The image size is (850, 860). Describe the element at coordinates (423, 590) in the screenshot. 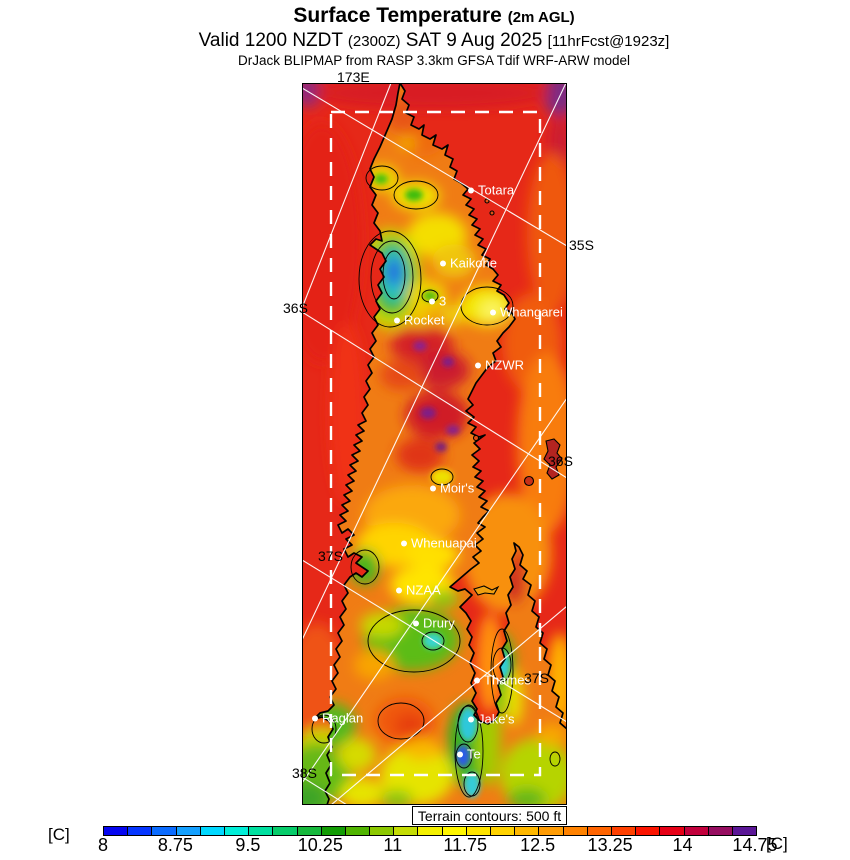

I see `site-label: NZAA` at that location.